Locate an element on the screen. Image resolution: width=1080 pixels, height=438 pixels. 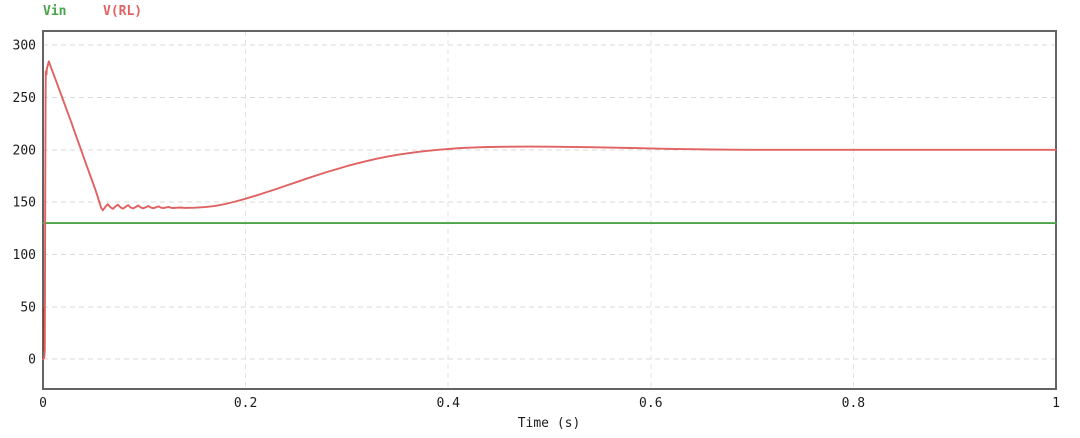
y-tick-label: 200 is located at coordinates (24, 150).